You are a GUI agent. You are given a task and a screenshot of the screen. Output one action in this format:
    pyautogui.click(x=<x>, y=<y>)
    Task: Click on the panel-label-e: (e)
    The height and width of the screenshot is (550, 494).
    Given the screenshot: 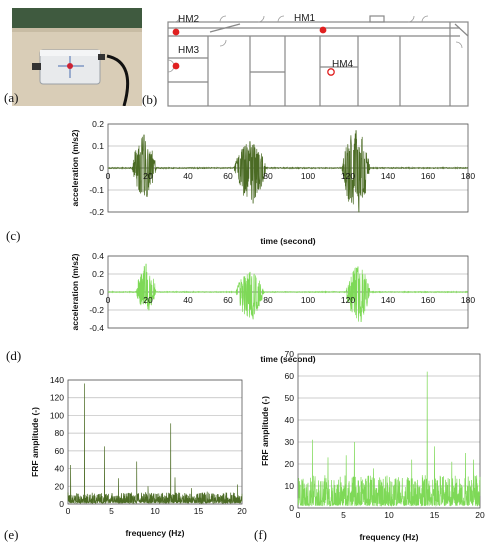 What is the action you would take?
    pyautogui.click(x=11, y=534)
    